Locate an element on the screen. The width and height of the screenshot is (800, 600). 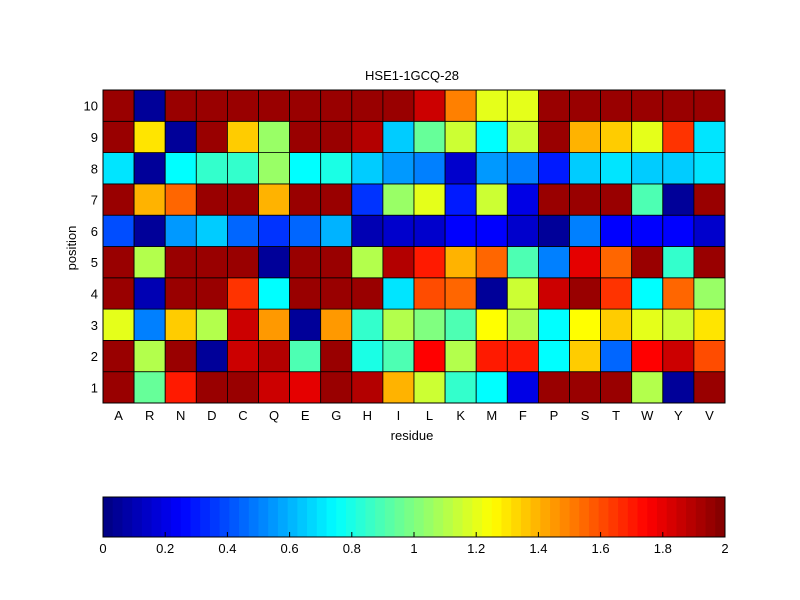
x-tick-label: N is located at coordinates (180, 415).